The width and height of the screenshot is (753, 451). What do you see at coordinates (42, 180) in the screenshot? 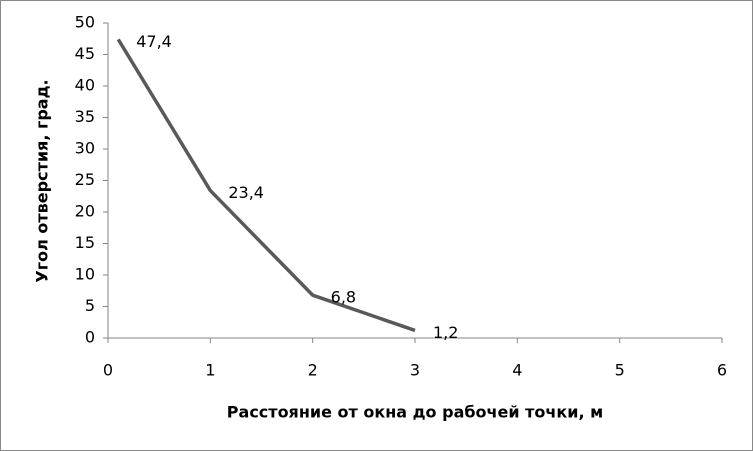
I see `y-axis-title: Угол отверстия, град.` at bounding box center [42, 180].